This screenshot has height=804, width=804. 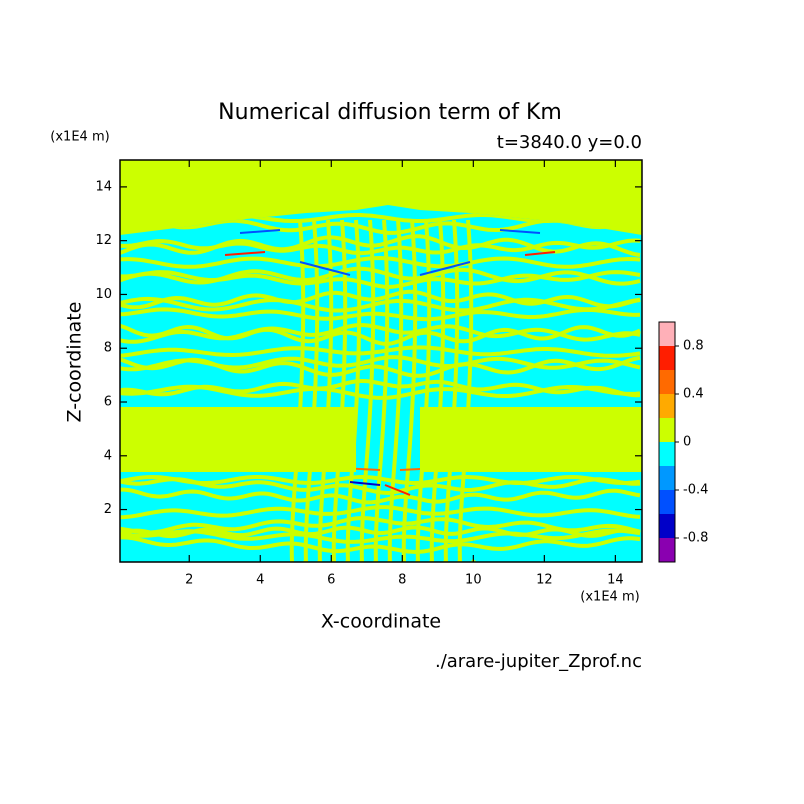 I want to click on colorbar-tick-label: 0.4, so click(x=693, y=394).